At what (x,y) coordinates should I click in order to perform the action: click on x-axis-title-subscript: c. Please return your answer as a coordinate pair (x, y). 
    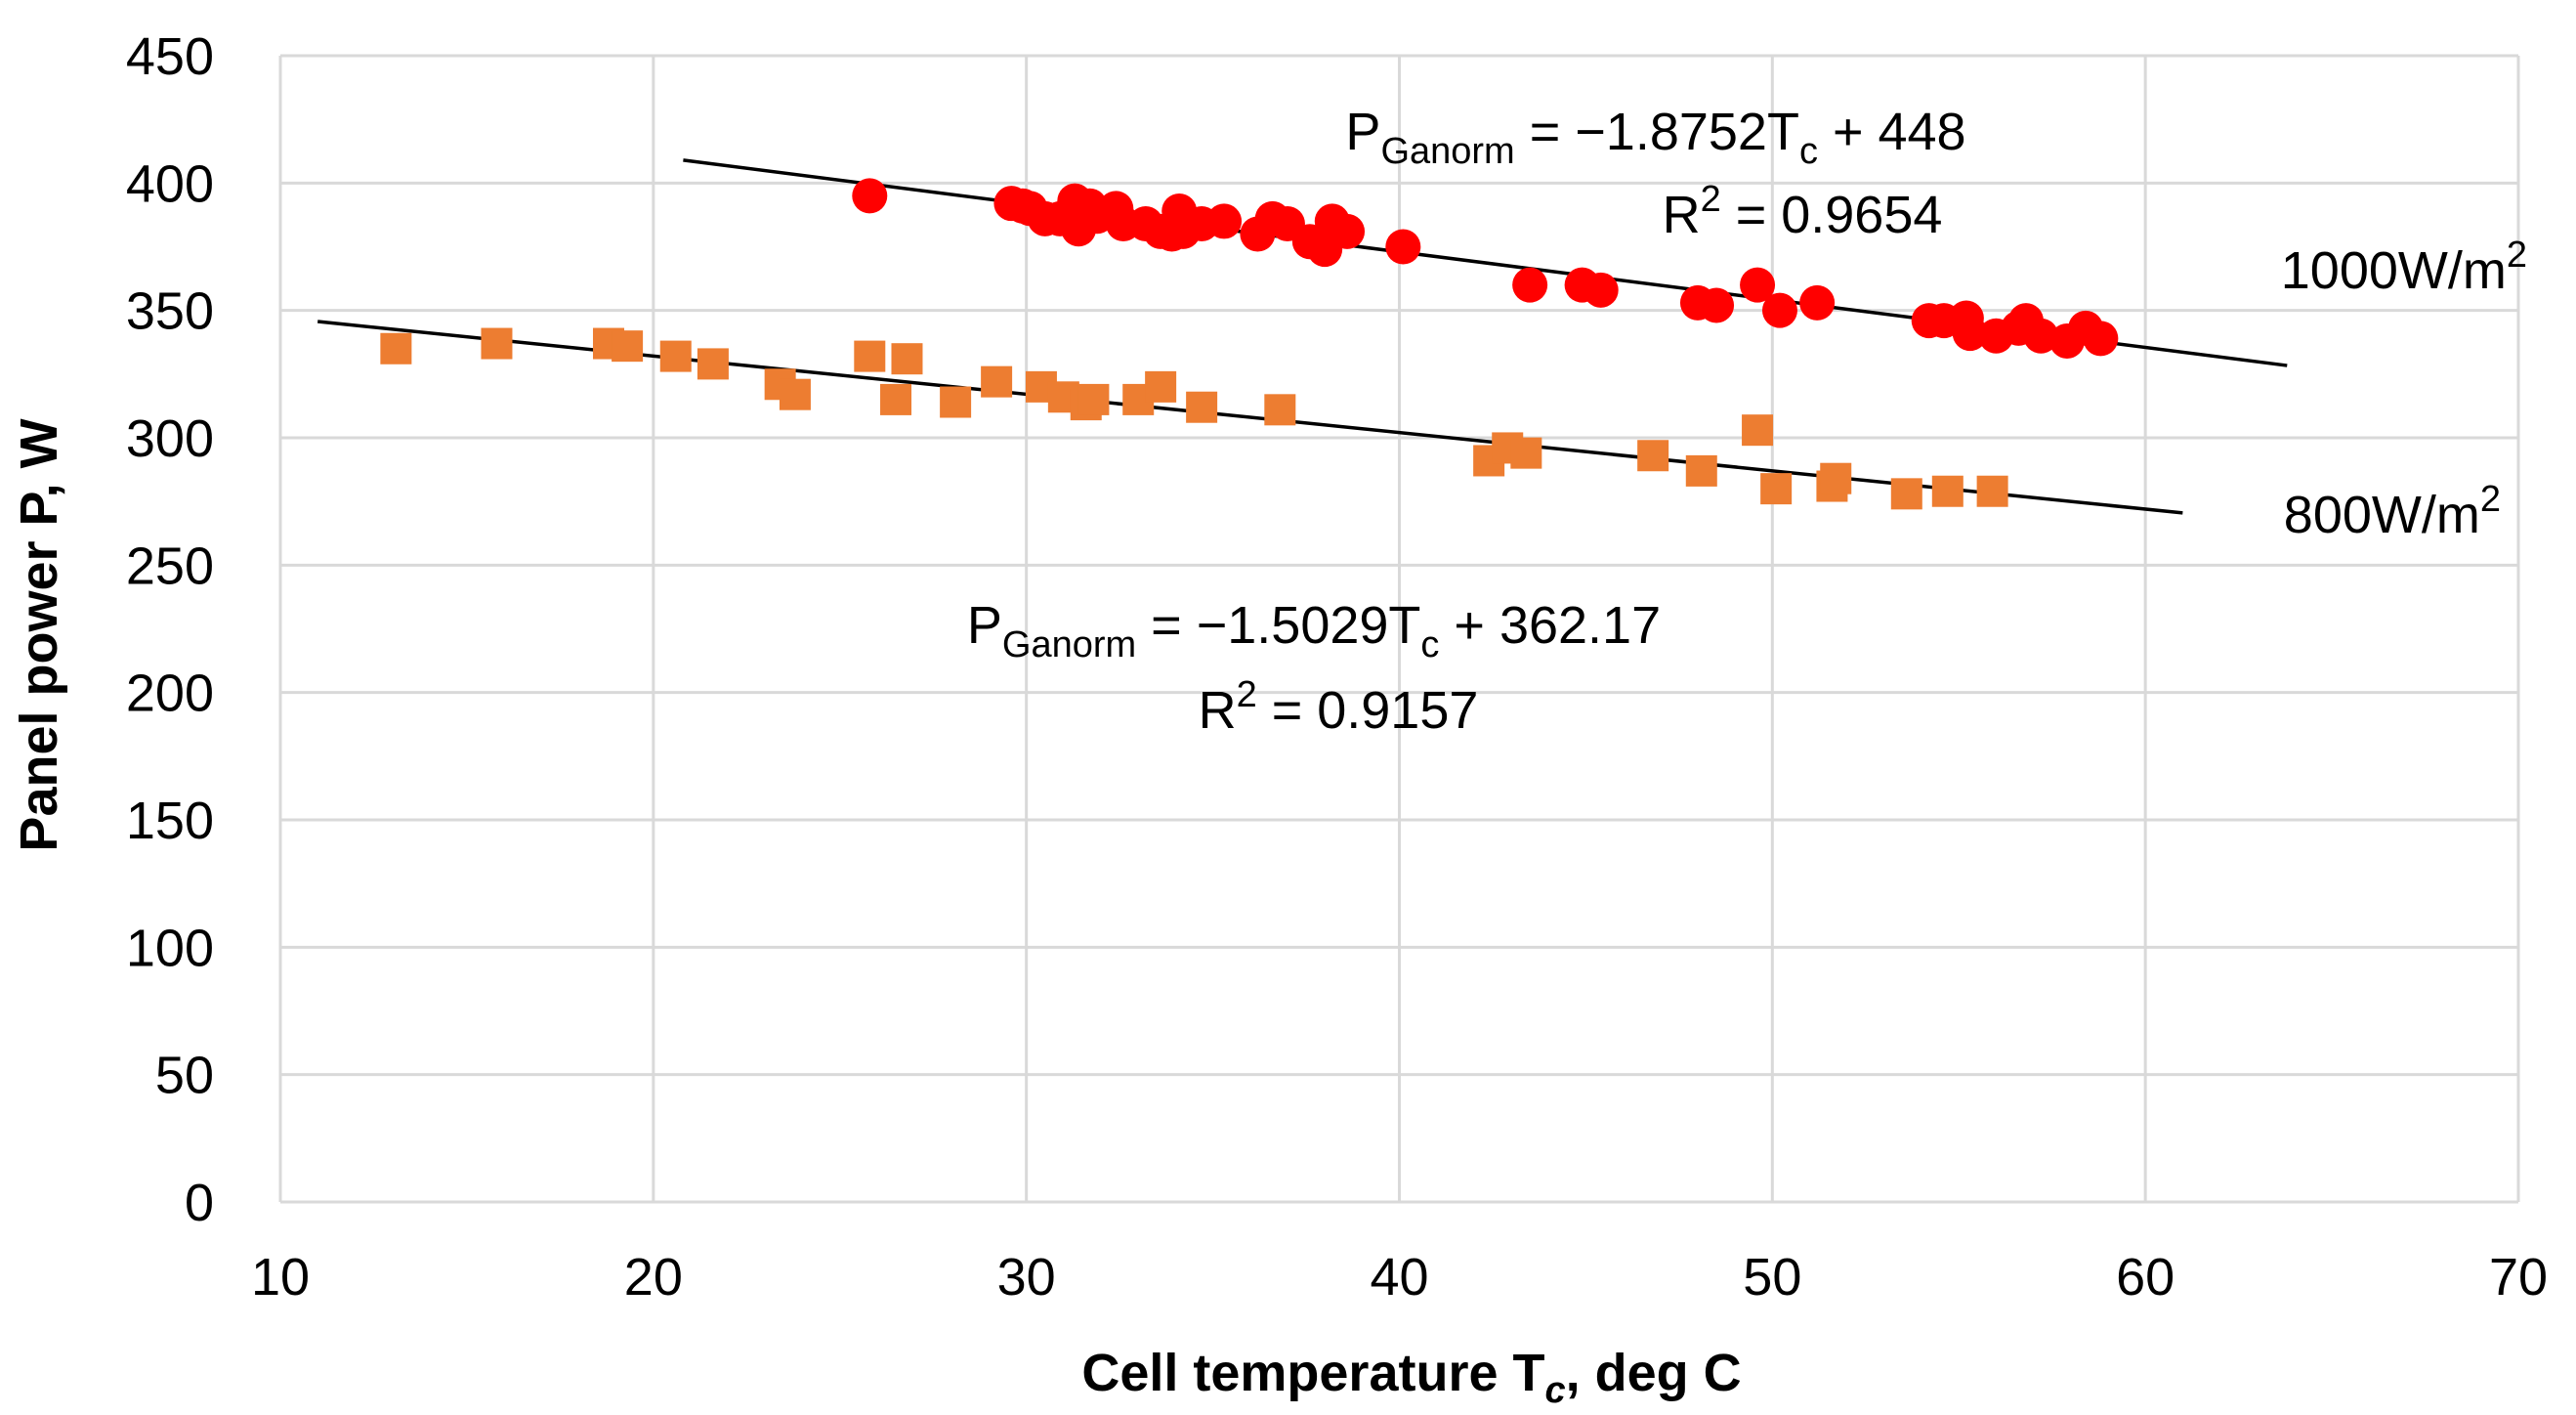
    Looking at the image, I should click on (1554, 1390).